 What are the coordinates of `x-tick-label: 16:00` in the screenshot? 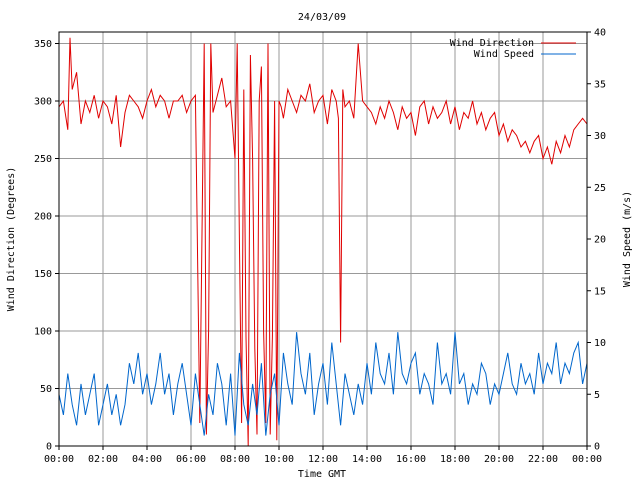 It's located at (411, 459).